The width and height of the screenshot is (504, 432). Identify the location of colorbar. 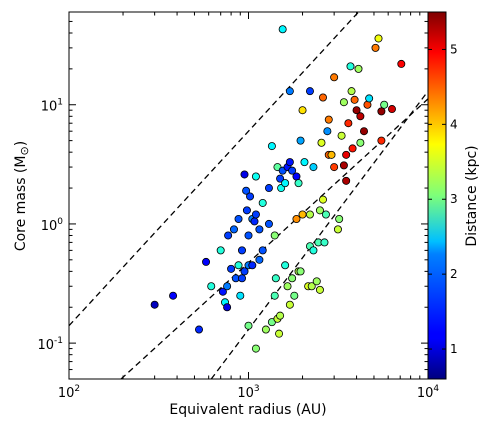
(437, 195).